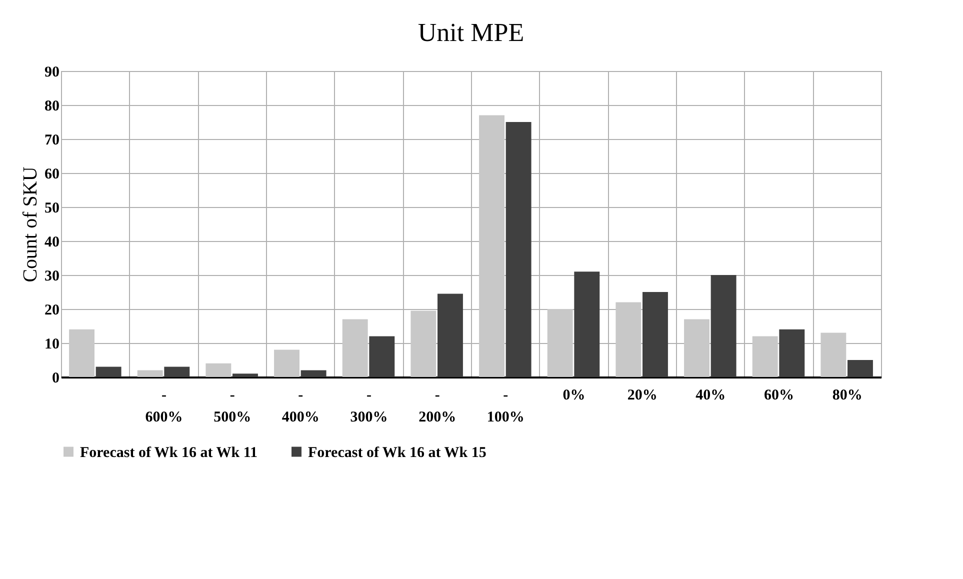 This screenshot has width=963, height=579. I want to click on x-tick-label: 0%, so click(574, 396).